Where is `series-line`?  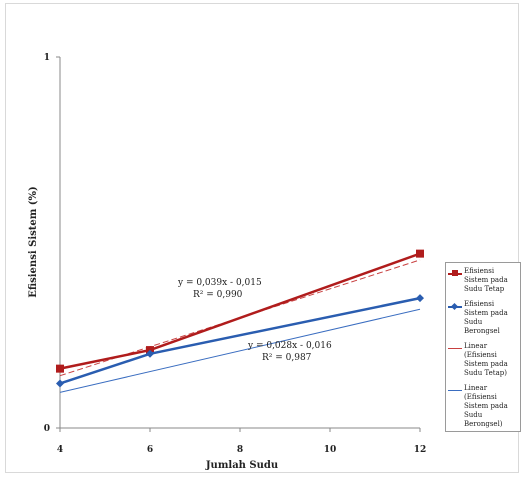
series-line is located at coordinates (240, 340).